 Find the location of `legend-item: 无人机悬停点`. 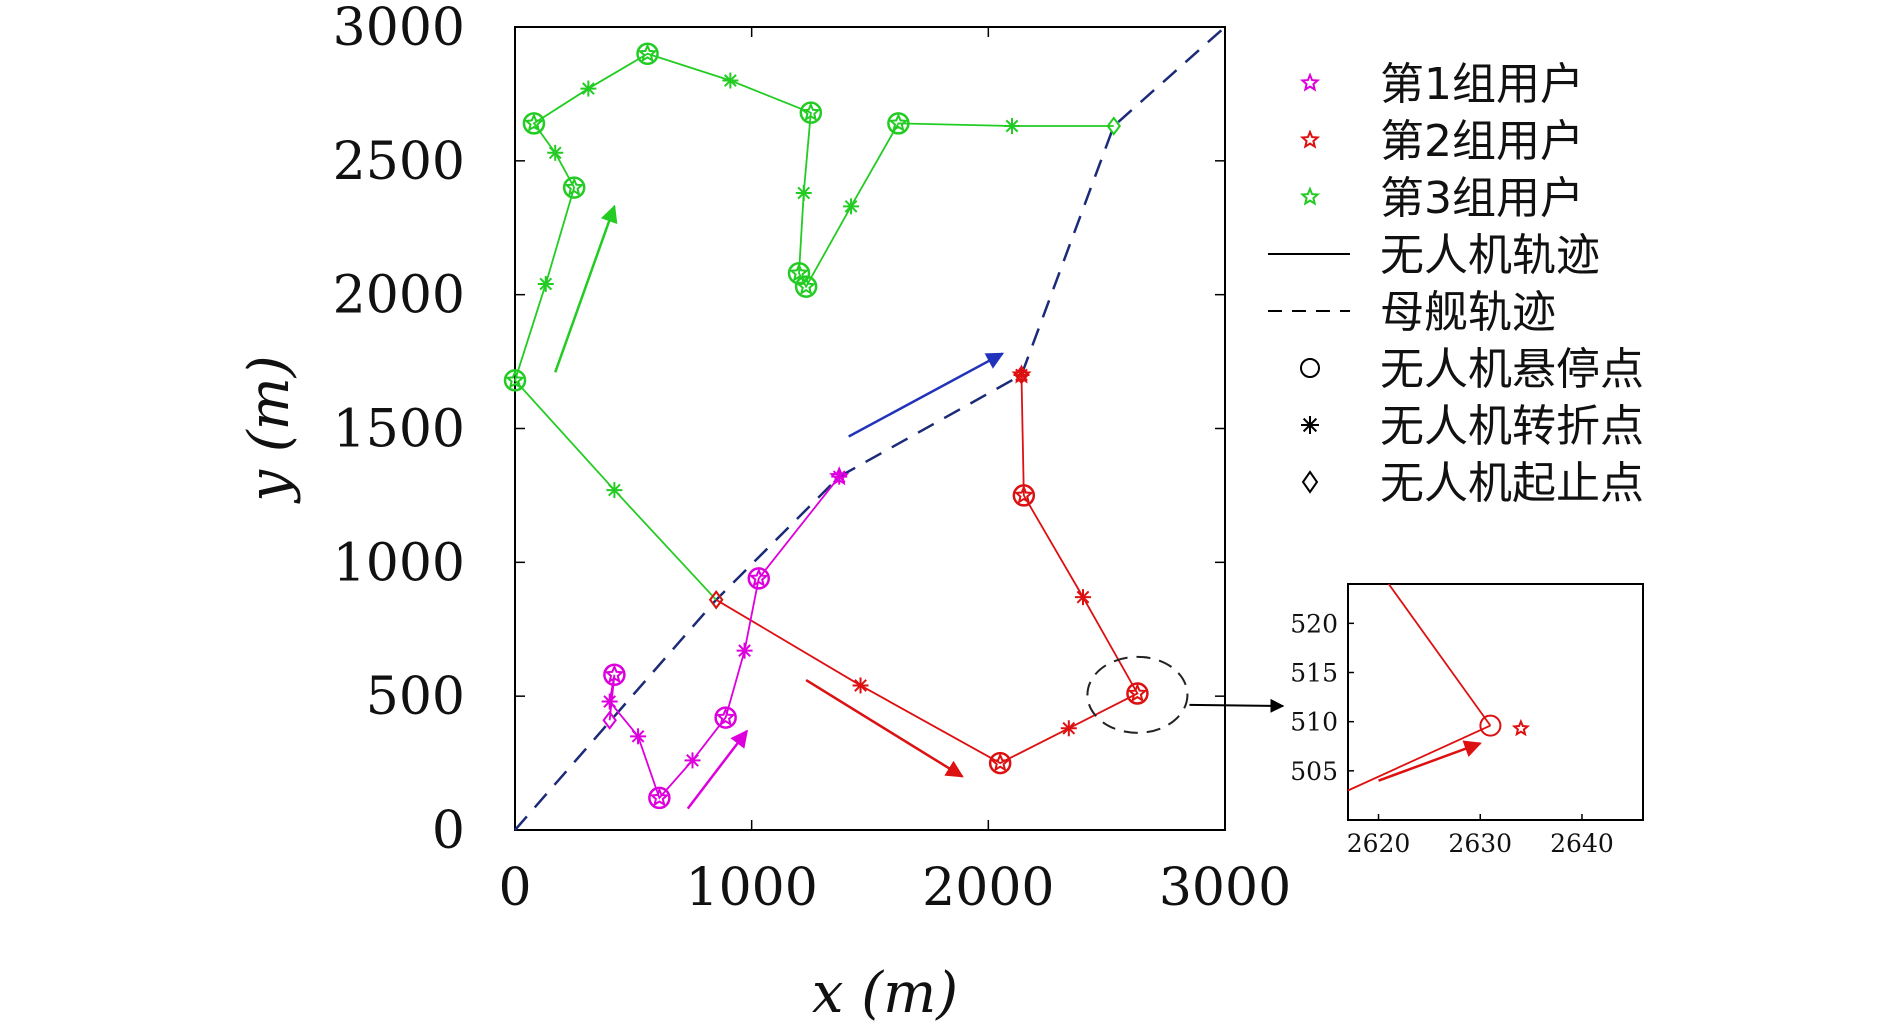

legend-item: 无人机悬停点 is located at coordinates (1472, 369).